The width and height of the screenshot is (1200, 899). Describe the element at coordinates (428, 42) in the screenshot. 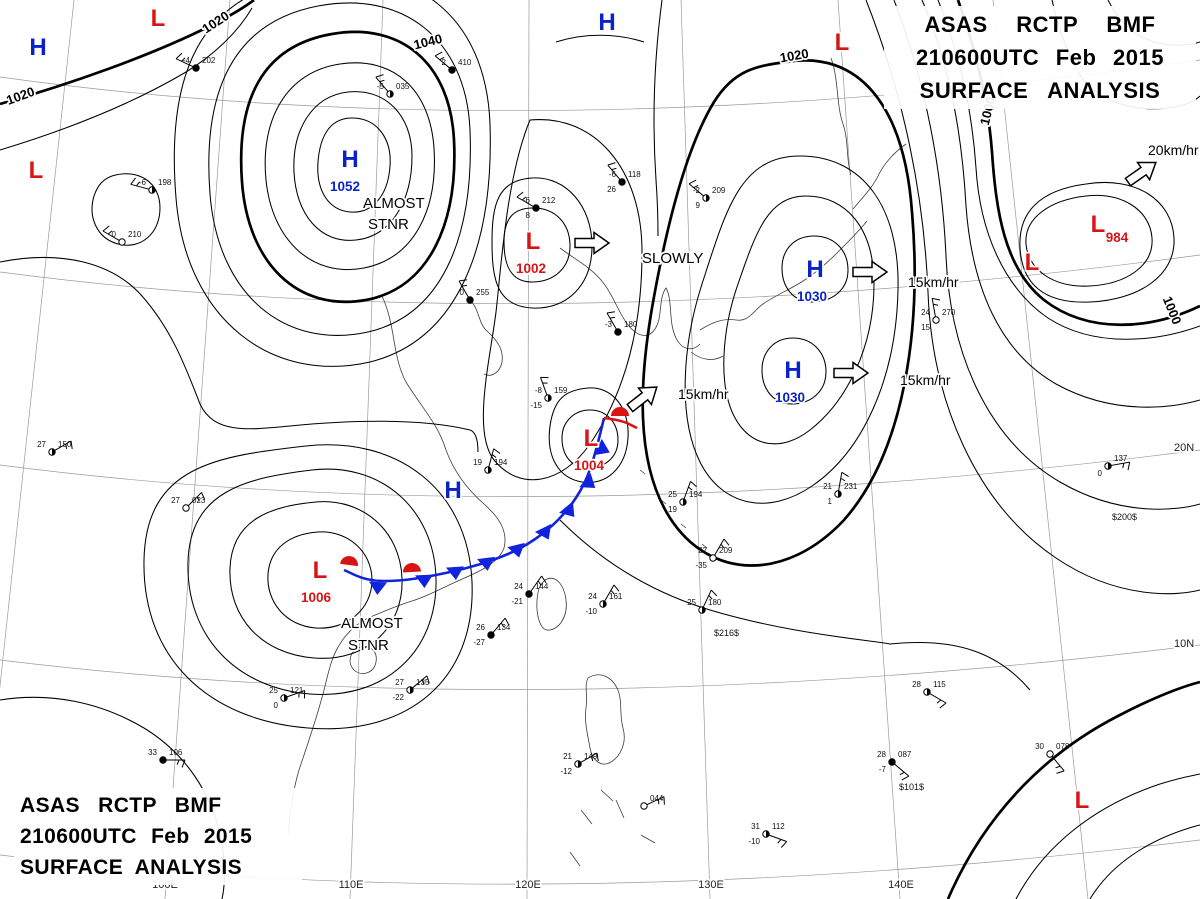

I see `isobar-value-label: 1040` at that location.